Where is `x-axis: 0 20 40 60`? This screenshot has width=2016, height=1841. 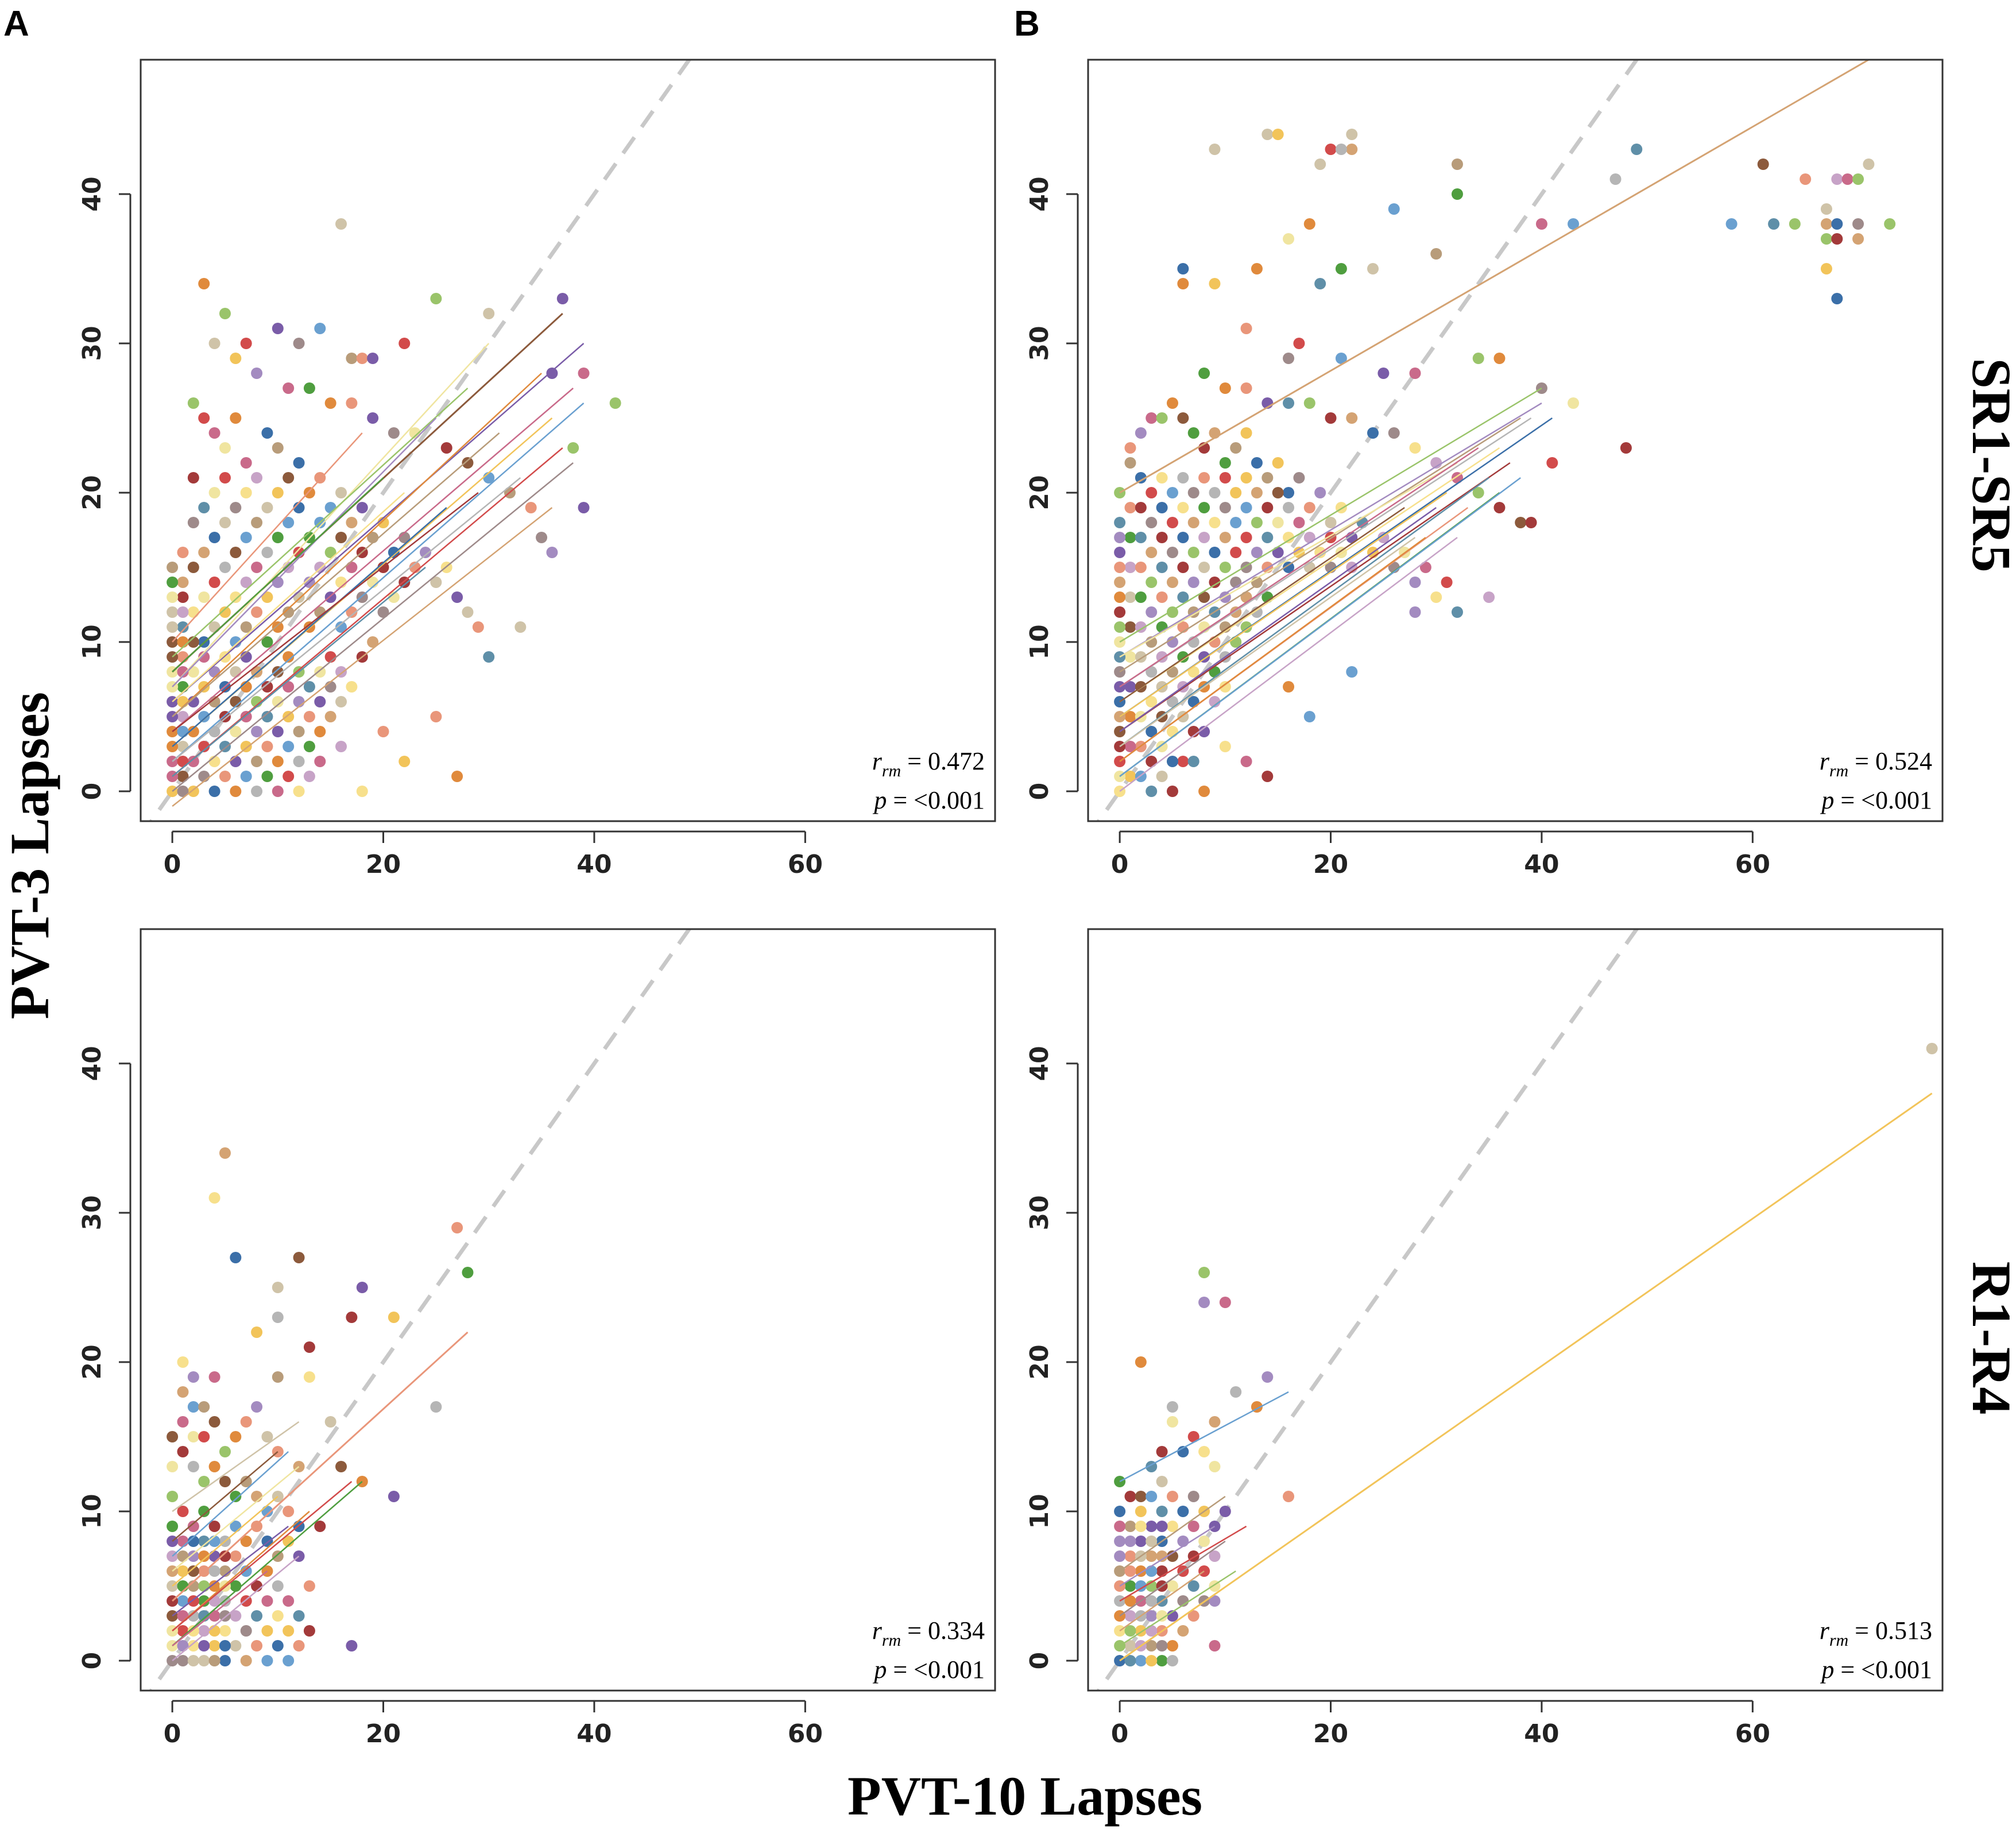
x-axis: 0 20 40 60 is located at coordinates (1440, 1724).